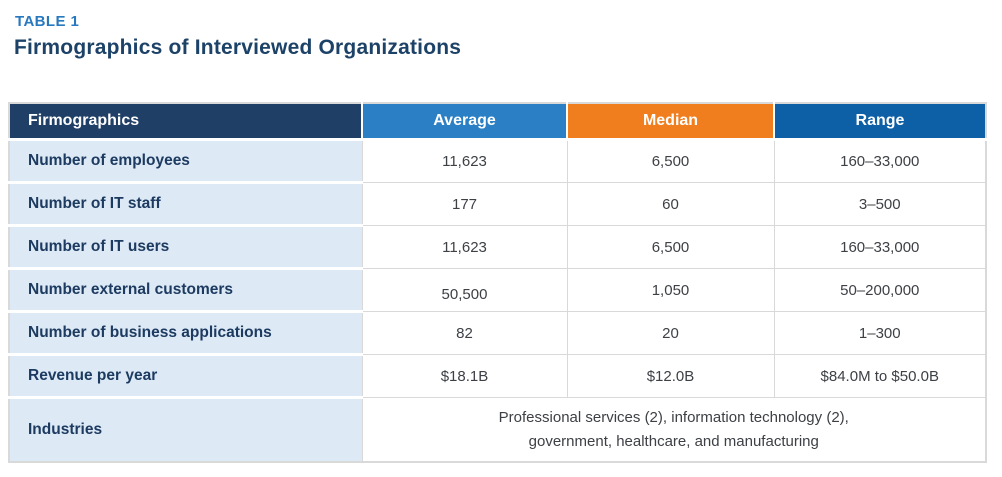 Image resolution: width=1002 pixels, height=477 pixels. What do you see at coordinates (671, 204) in the screenshot?
I see `median-value: 60` at bounding box center [671, 204].